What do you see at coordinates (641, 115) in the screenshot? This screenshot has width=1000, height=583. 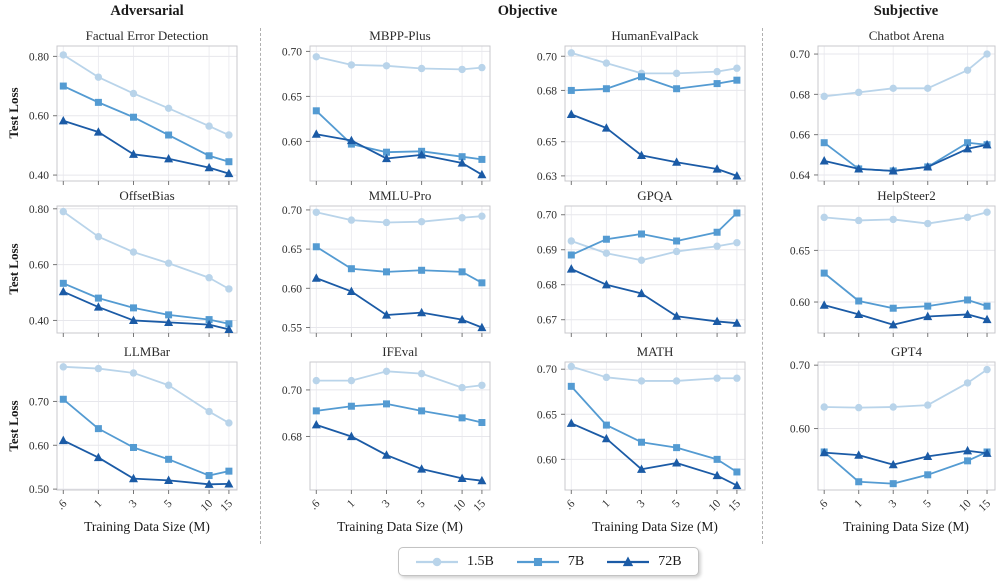 I see `humanevalpack-plot: 0.63 0.65 0.68 0.70` at bounding box center [641, 115].